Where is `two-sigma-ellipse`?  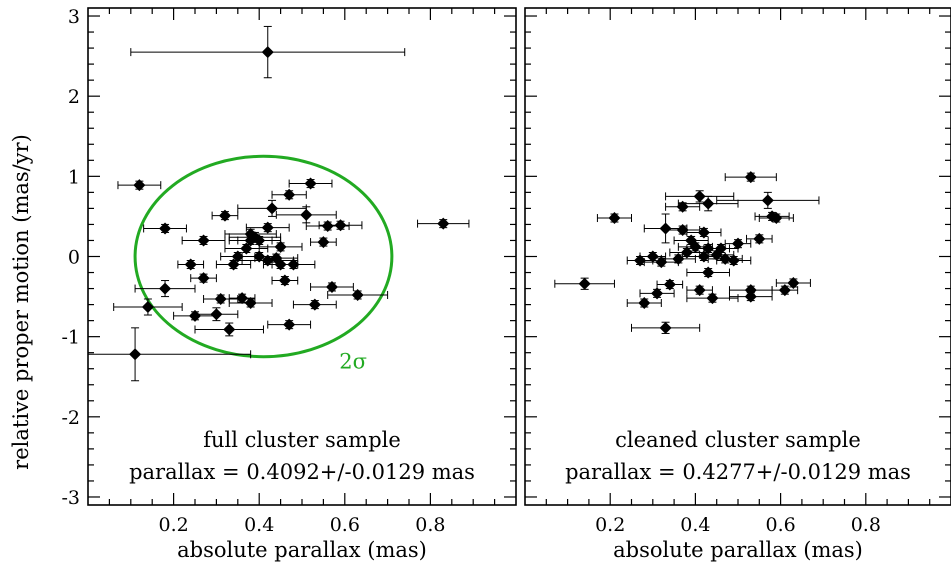
two-sigma-ellipse is located at coordinates (263, 256).